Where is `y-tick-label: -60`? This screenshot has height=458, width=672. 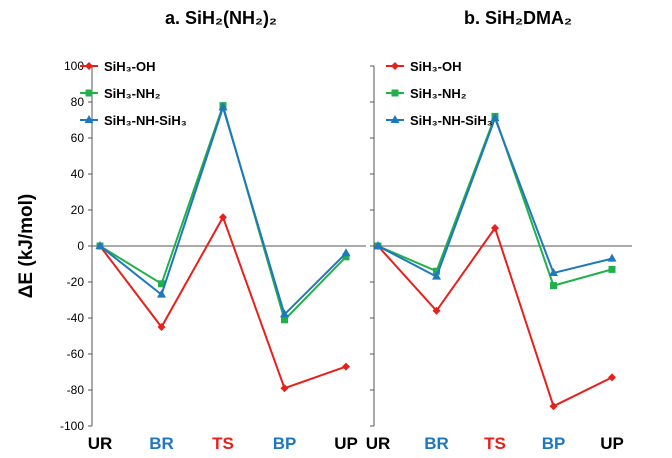 y-tick-label: -60 is located at coordinates (76, 354).